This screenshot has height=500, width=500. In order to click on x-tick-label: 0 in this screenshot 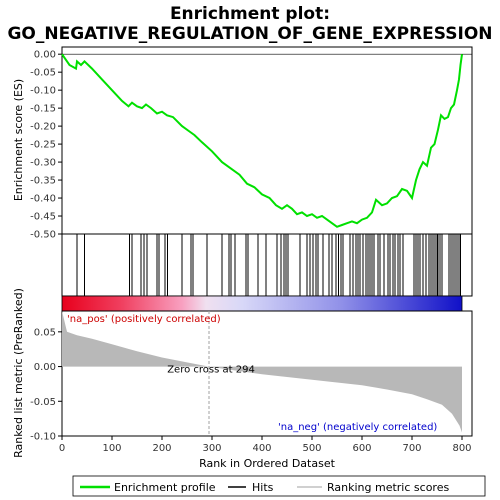, I will do `click(62, 448)`.